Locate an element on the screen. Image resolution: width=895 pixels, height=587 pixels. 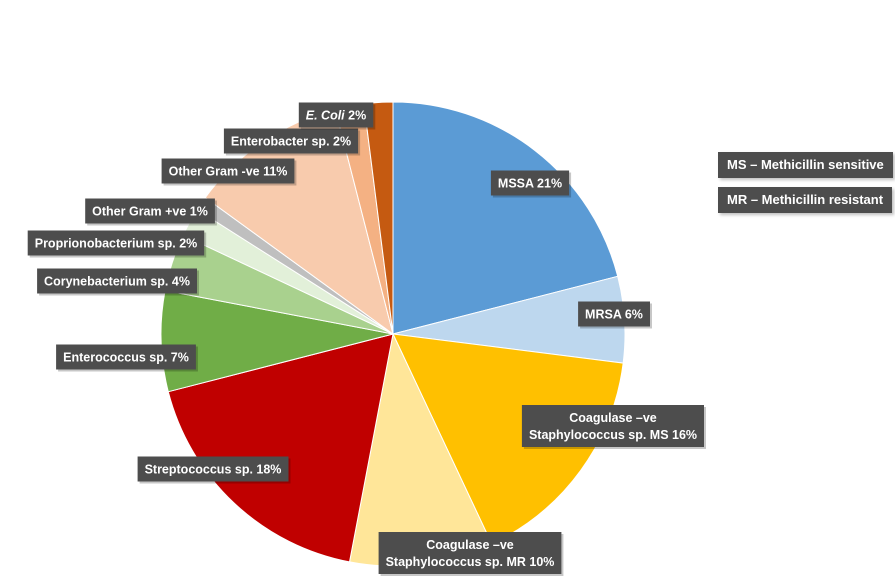
slice-label: E. Coli 2% is located at coordinates (337, 116).